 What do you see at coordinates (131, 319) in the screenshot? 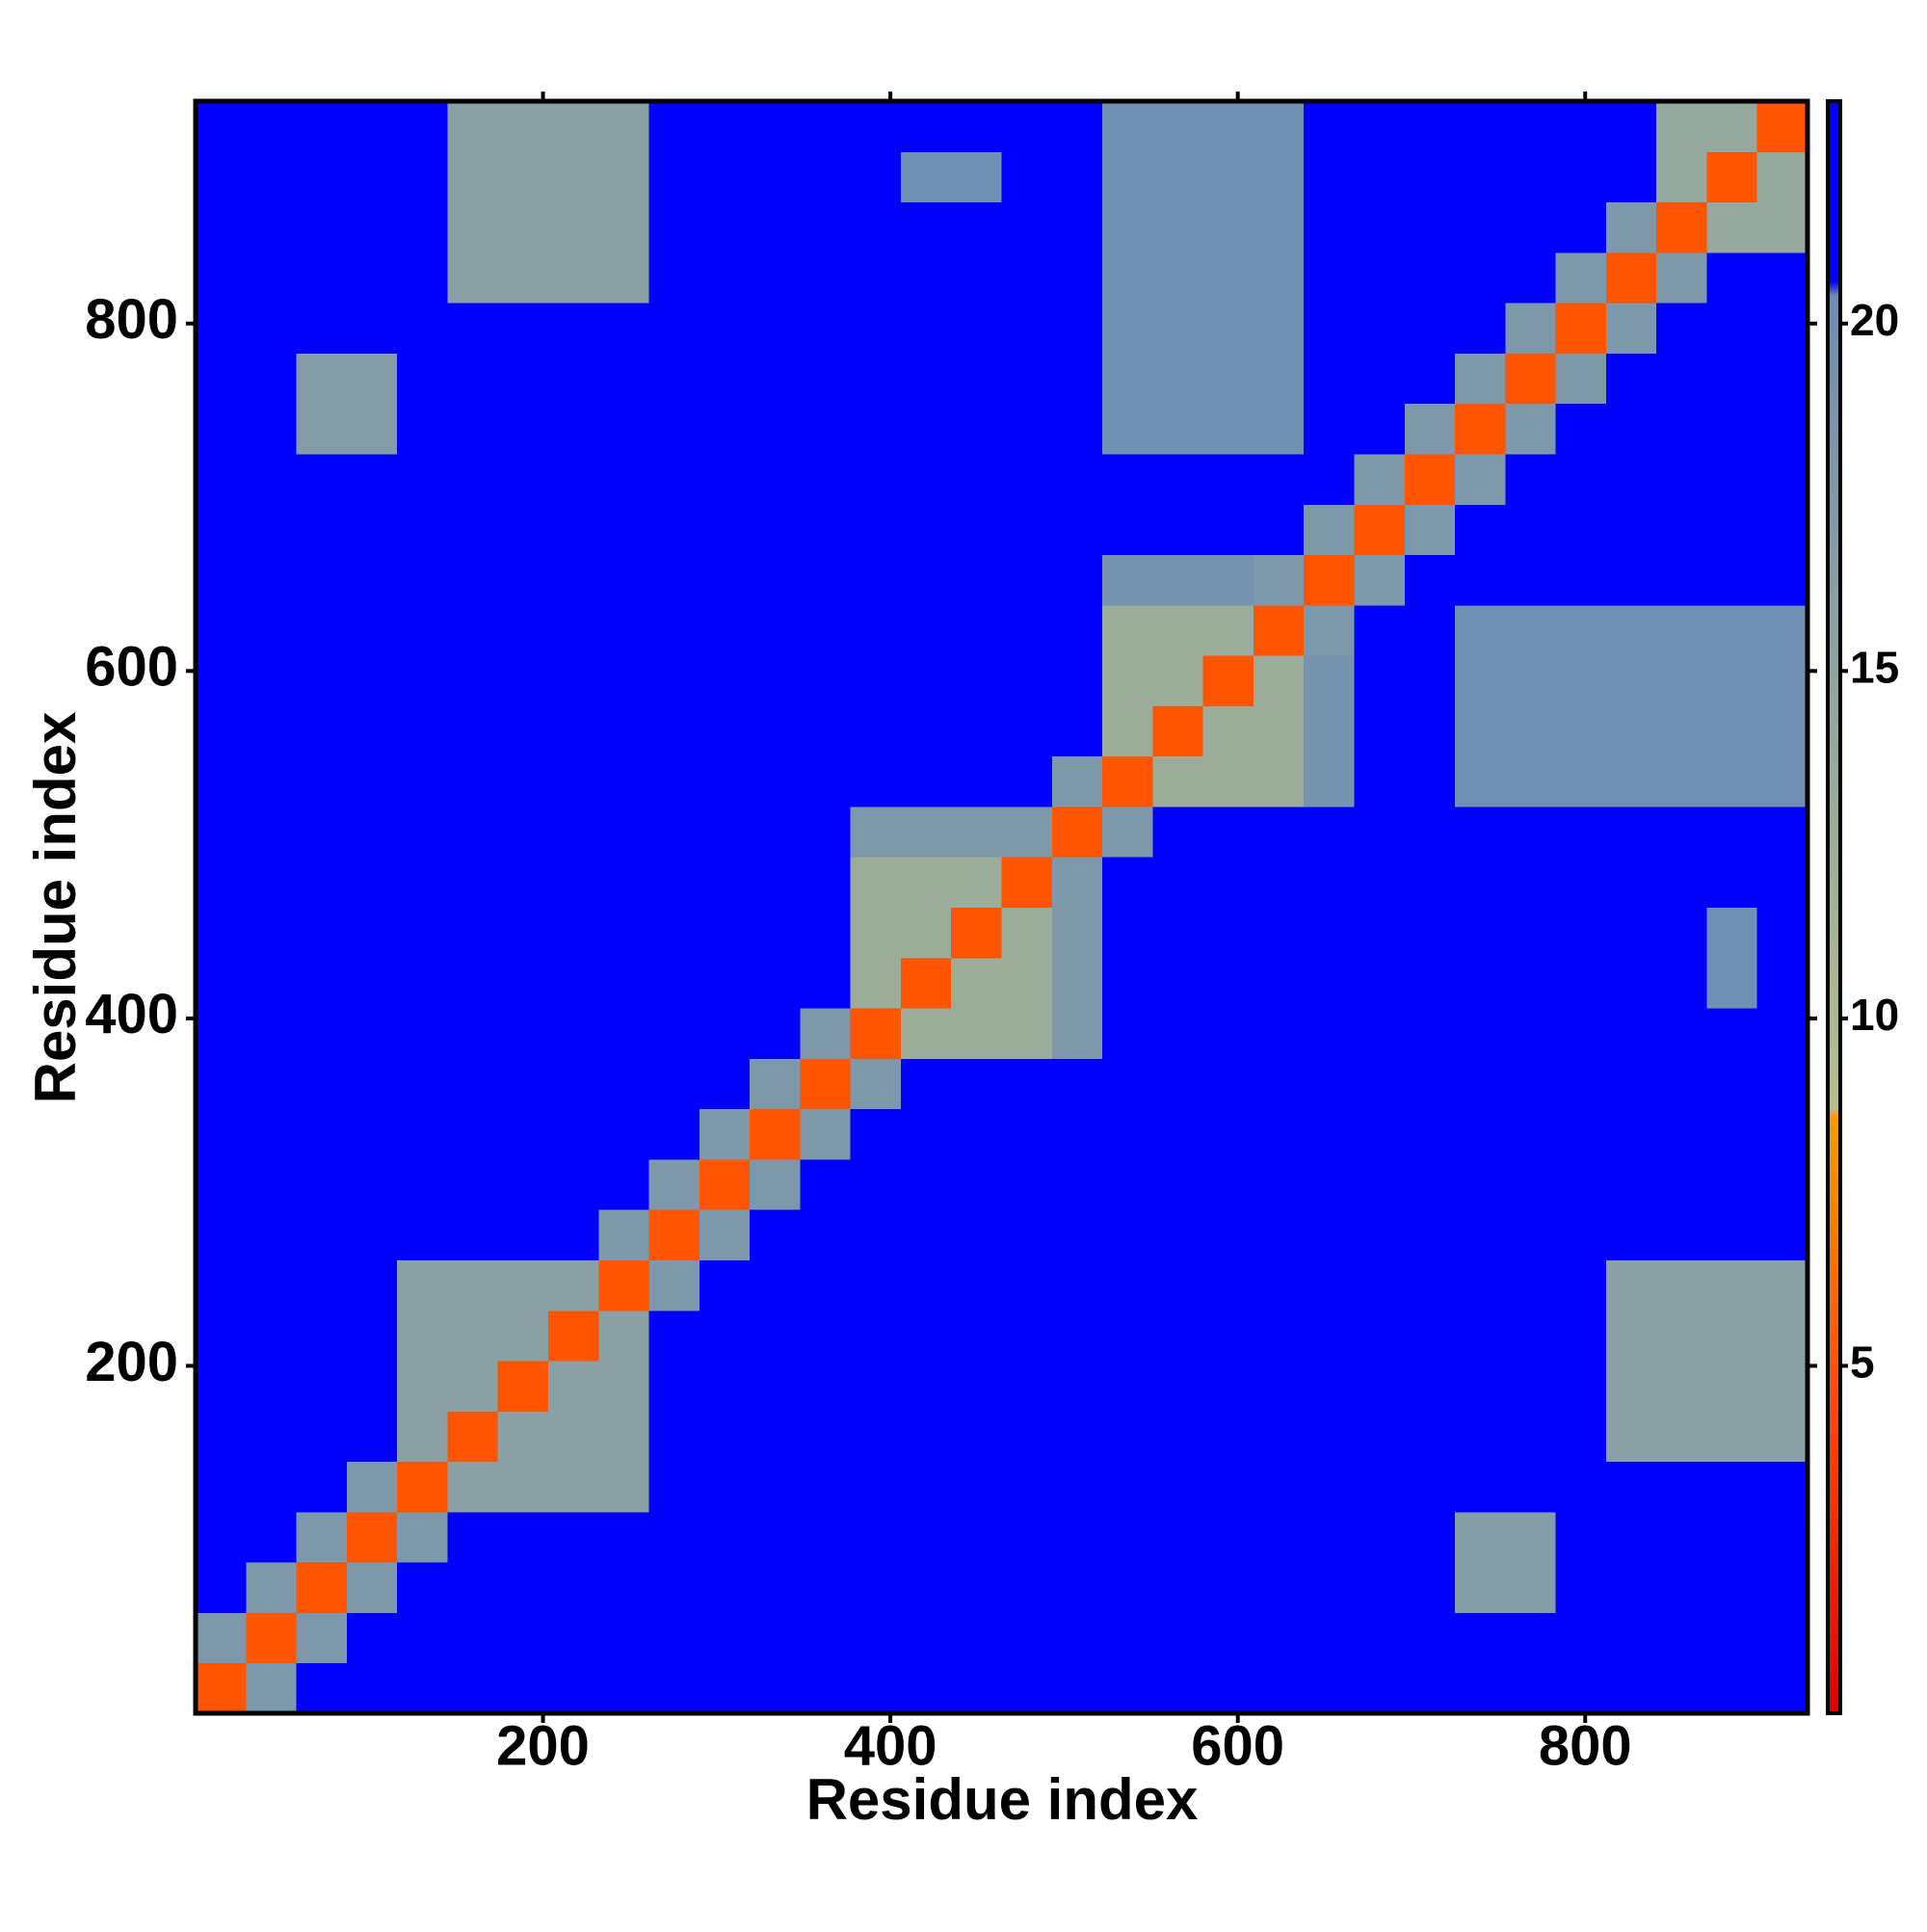
I see `y-tick-label: 800` at bounding box center [131, 319].